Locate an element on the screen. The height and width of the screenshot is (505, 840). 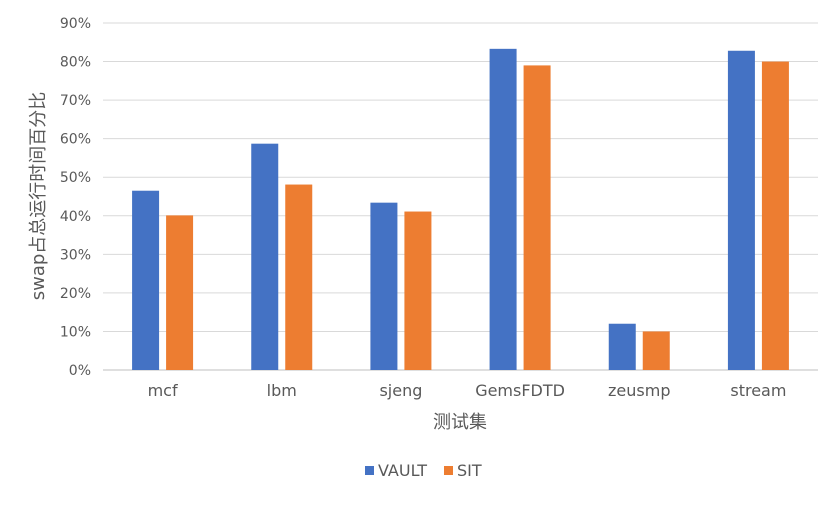
y-axis-ticks: 0% 10% 20% 30% 40% 50% 60% 70% 80% 90% is located at coordinates (75, 197).